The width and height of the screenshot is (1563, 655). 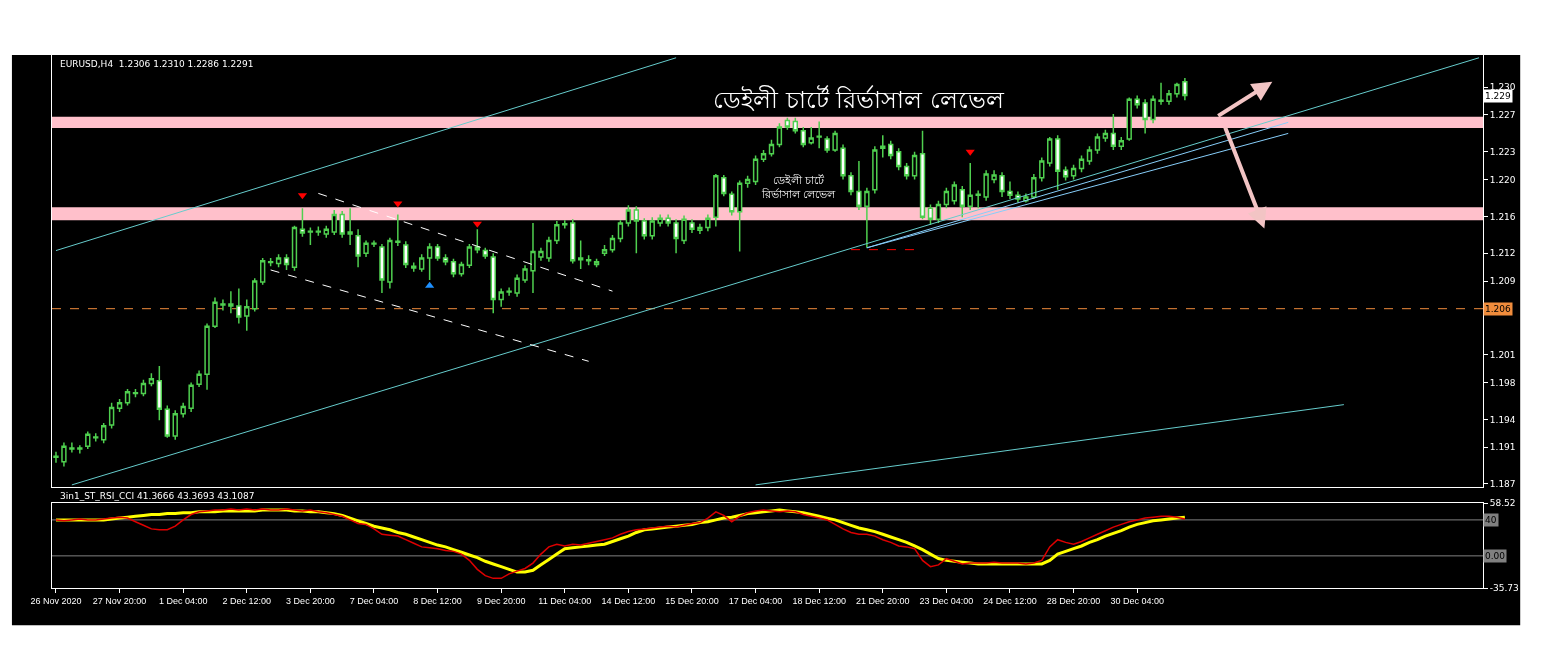 I want to click on y-tick-label: 1.209, so click(x=1502, y=281).